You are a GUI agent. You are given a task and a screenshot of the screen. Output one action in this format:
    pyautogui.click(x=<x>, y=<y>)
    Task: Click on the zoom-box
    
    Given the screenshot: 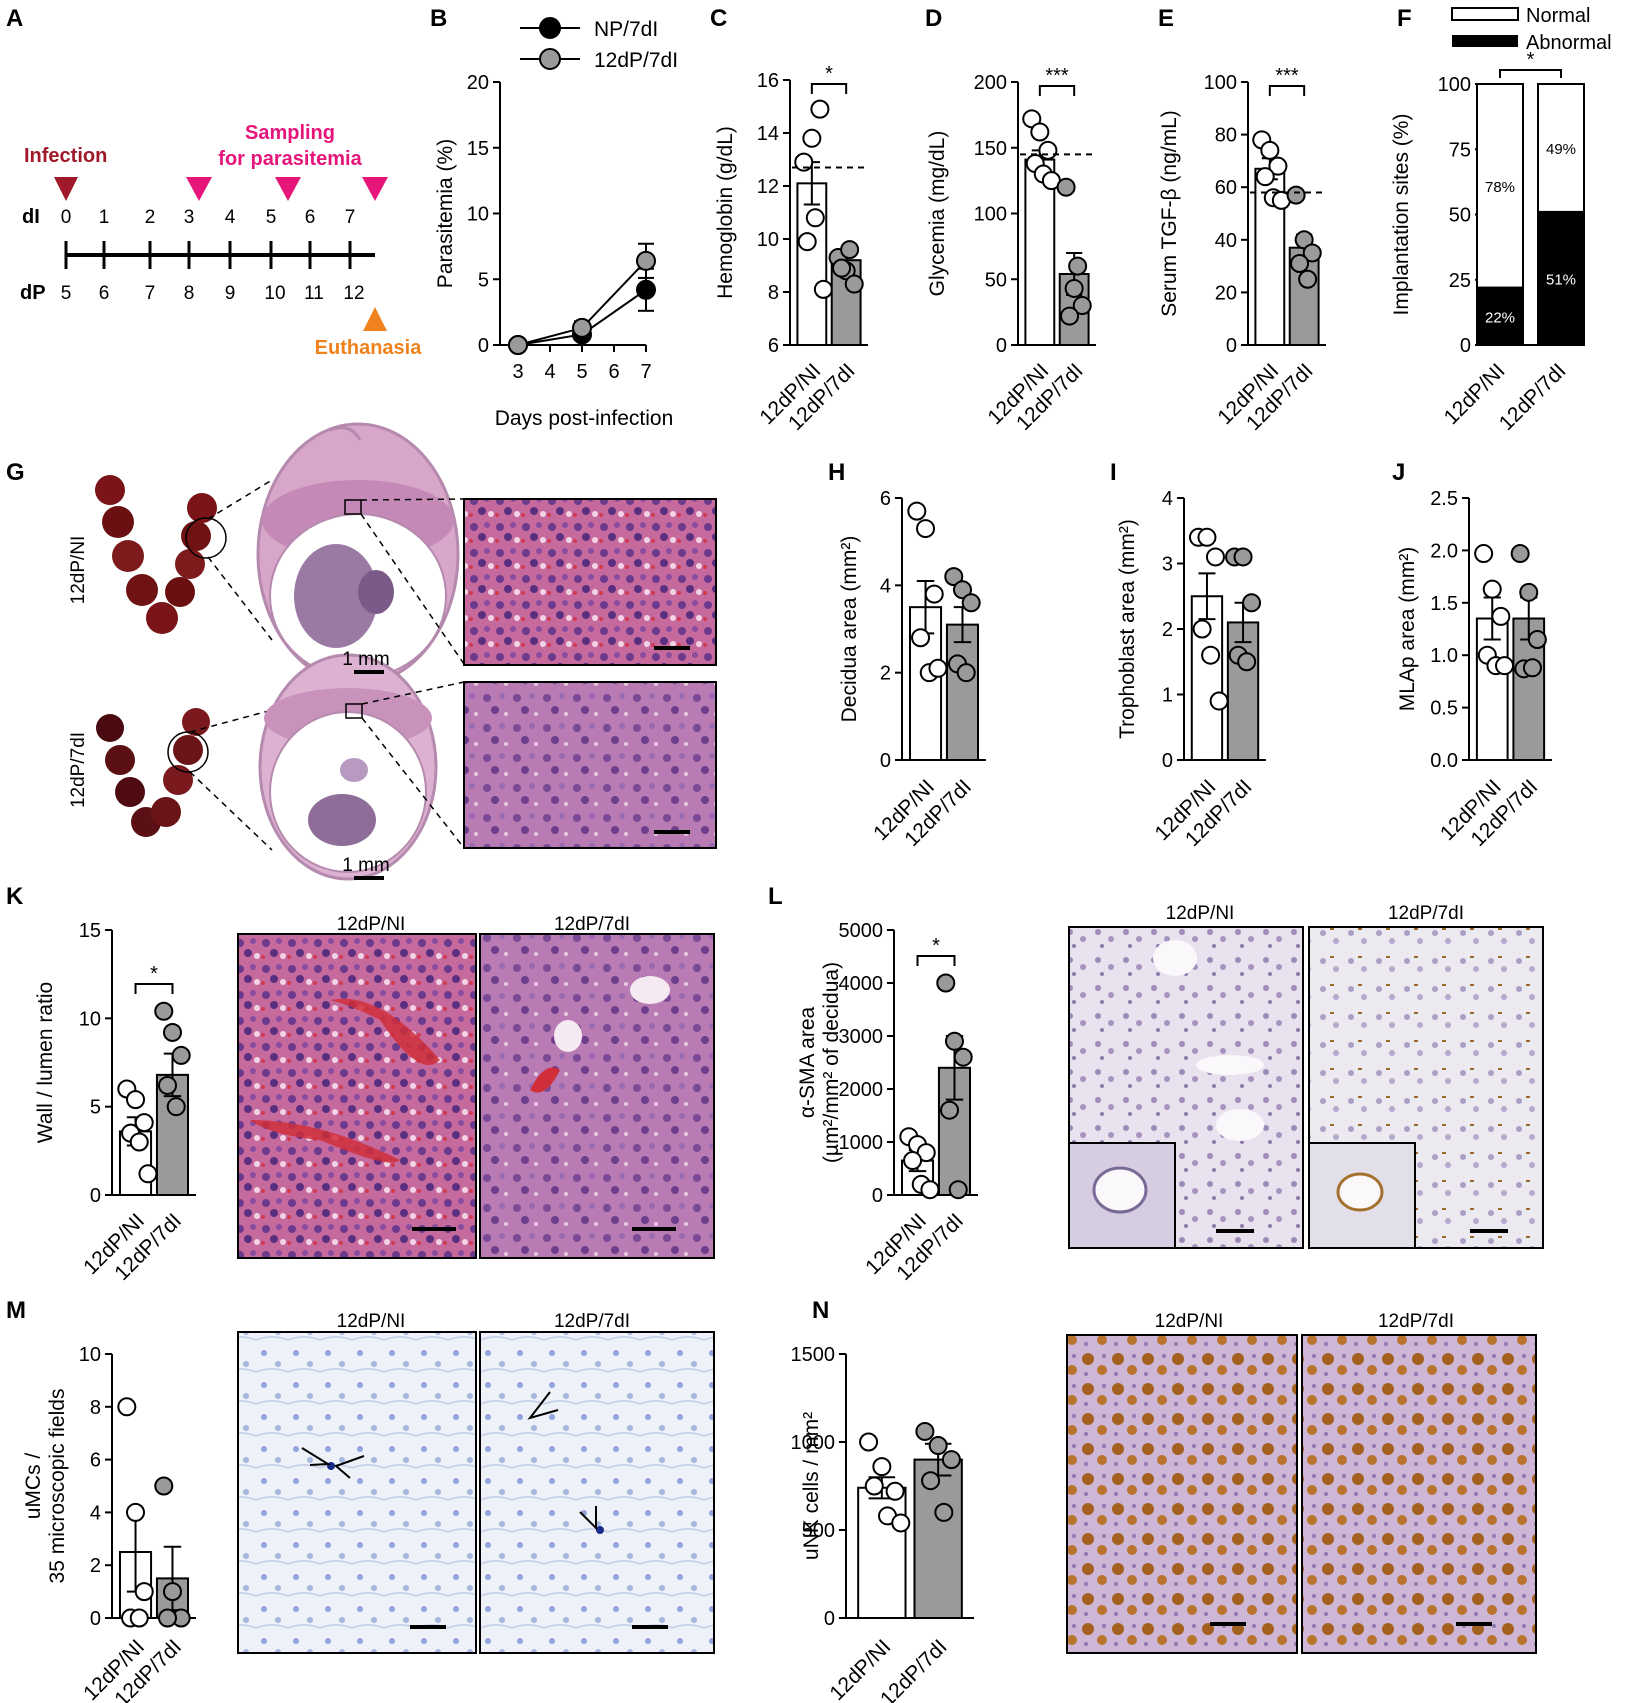 What is the action you would take?
    pyautogui.click(x=354, y=711)
    